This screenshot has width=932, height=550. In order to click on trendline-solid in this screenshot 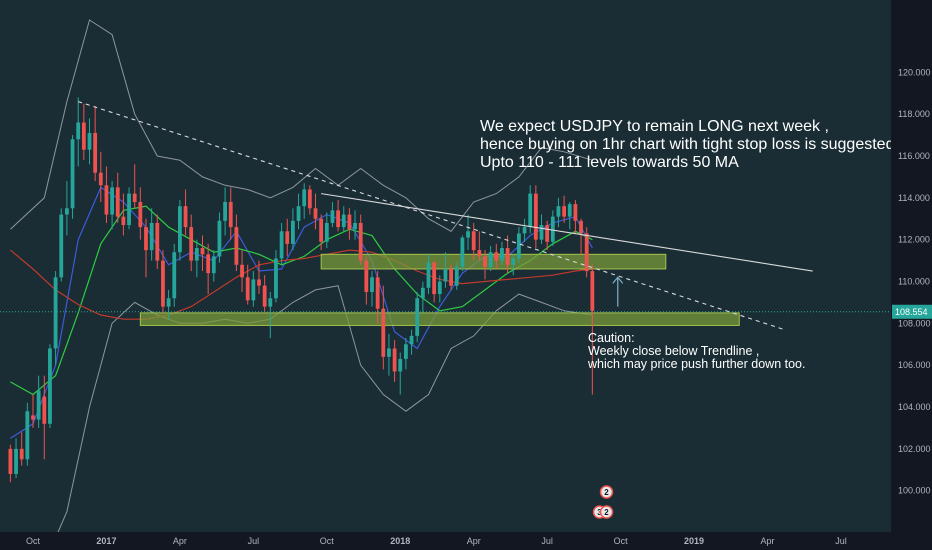, I will do `click(567, 232)`.